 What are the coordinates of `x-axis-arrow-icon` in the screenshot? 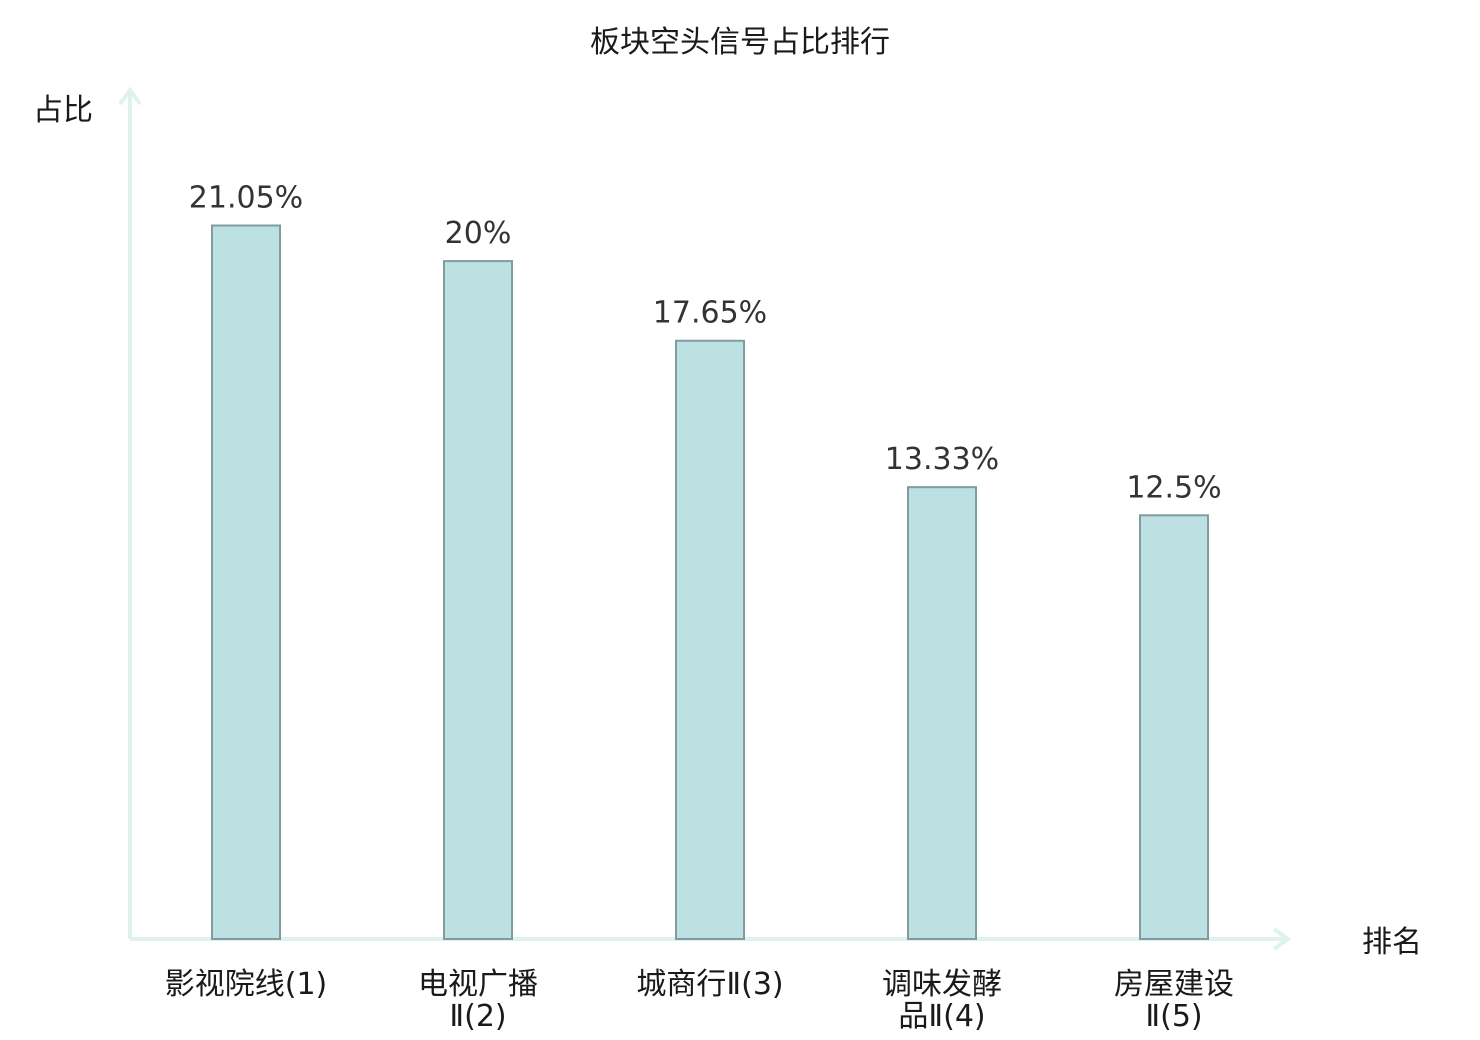 It's located at (1282, 939).